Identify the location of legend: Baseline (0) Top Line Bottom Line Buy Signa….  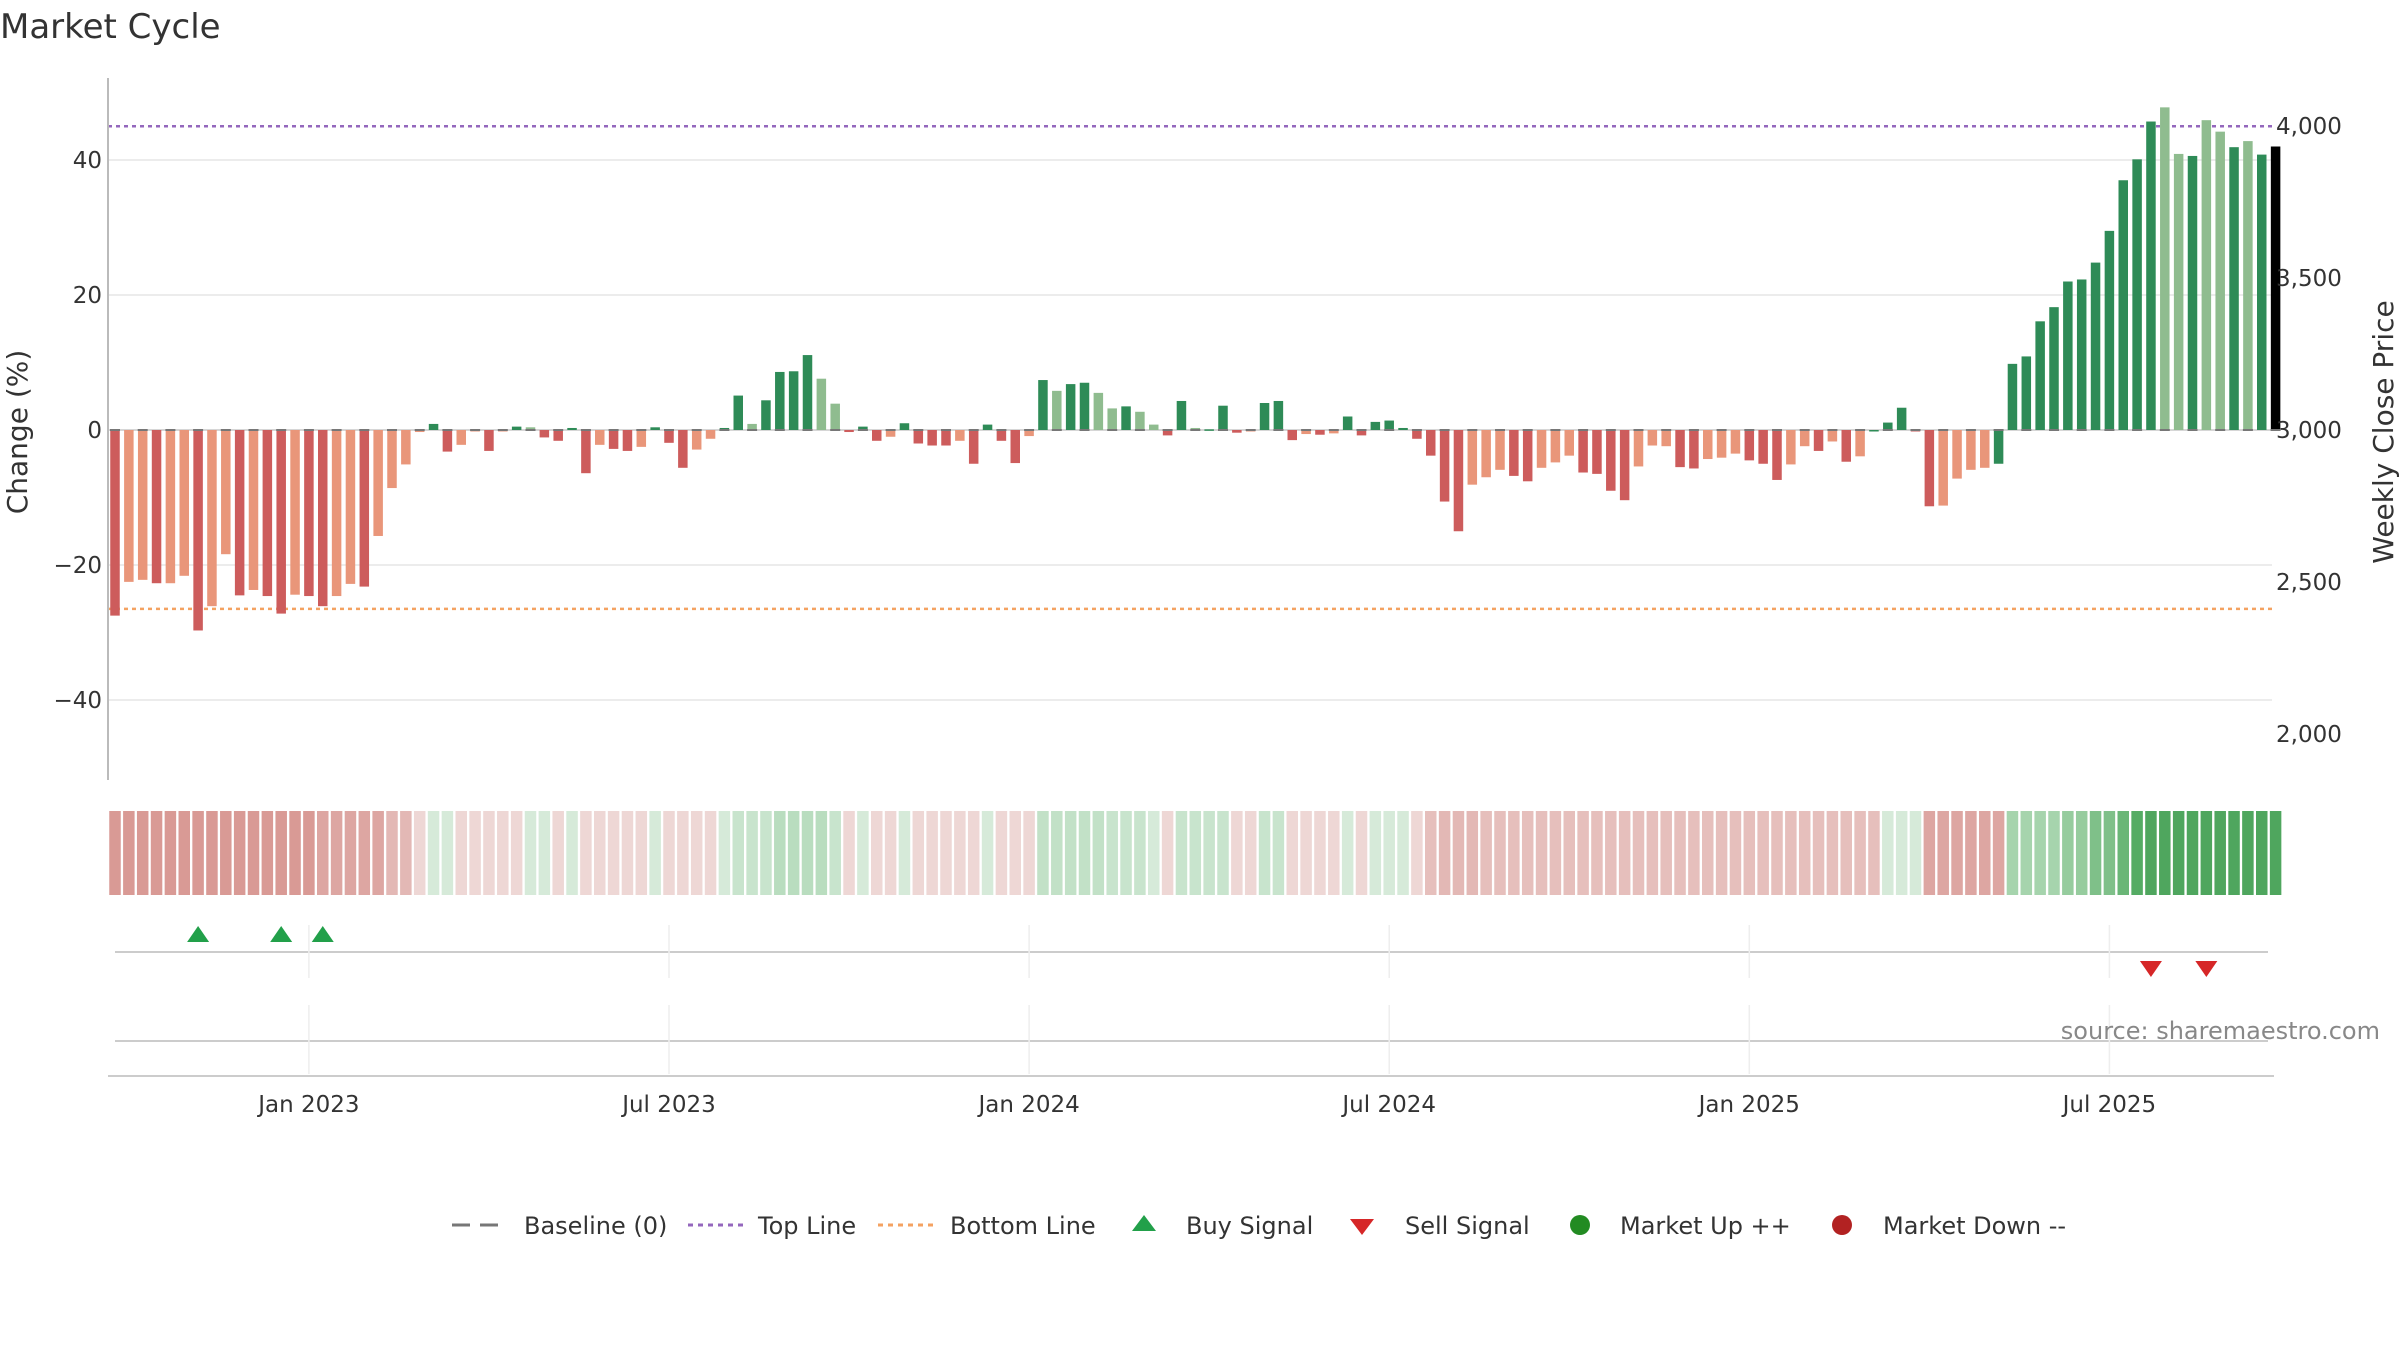
(1259, 1226).